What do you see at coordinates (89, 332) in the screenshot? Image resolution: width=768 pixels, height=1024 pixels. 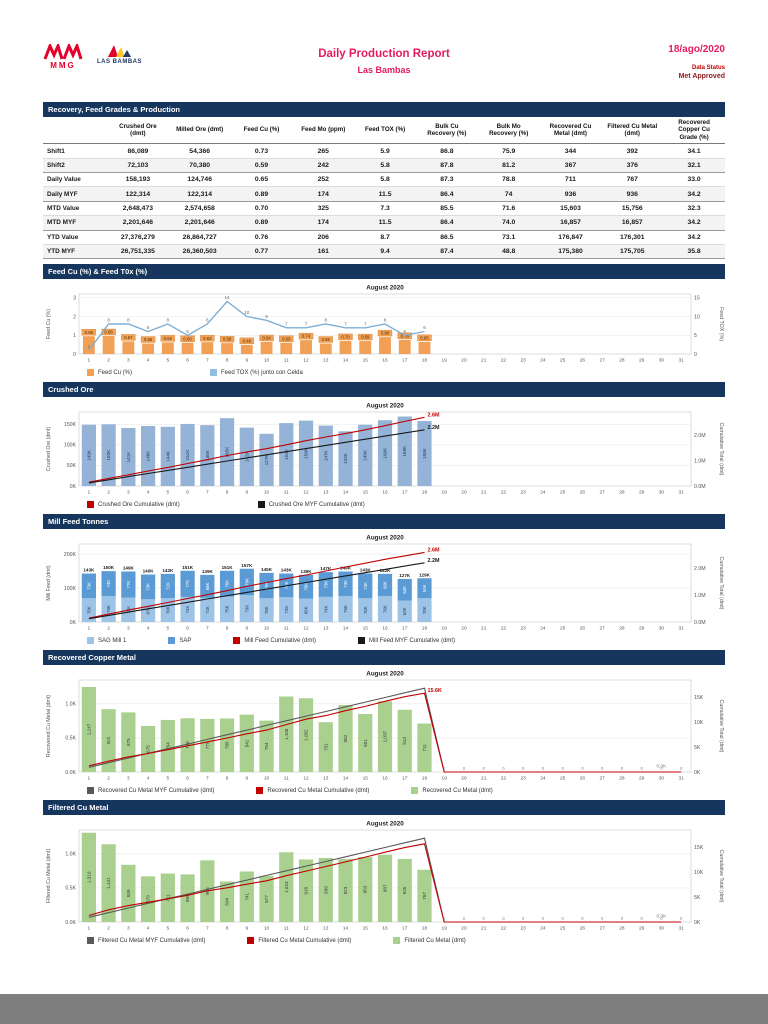 I see `svg-text: 0.95` at bounding box center [89, 332].